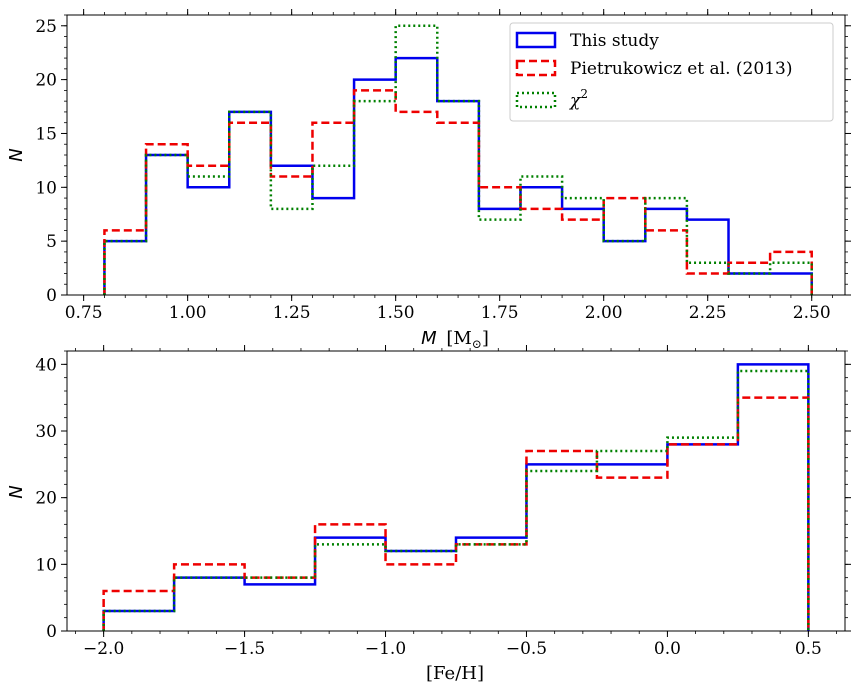 This screenshot has width=857, height=692. What do you see at coordinates (584, 94) in the screenshot?
I see `legend-label-chi2-sup: 2` at bounding box center [584, 94].